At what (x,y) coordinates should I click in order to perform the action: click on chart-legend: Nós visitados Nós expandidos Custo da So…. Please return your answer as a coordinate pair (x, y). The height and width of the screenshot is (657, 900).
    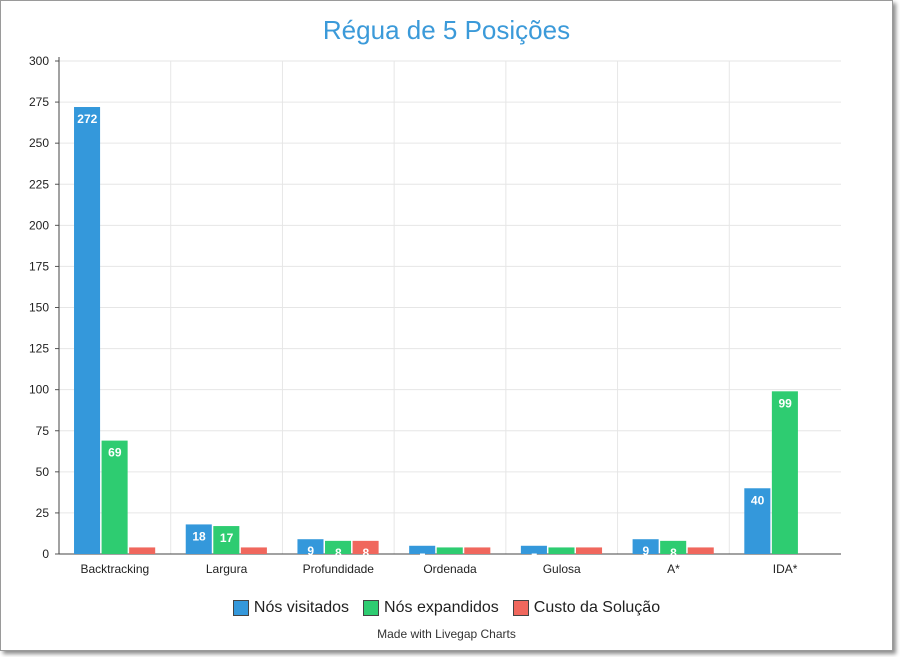
    Looking at the image, I should click on (446, 608).